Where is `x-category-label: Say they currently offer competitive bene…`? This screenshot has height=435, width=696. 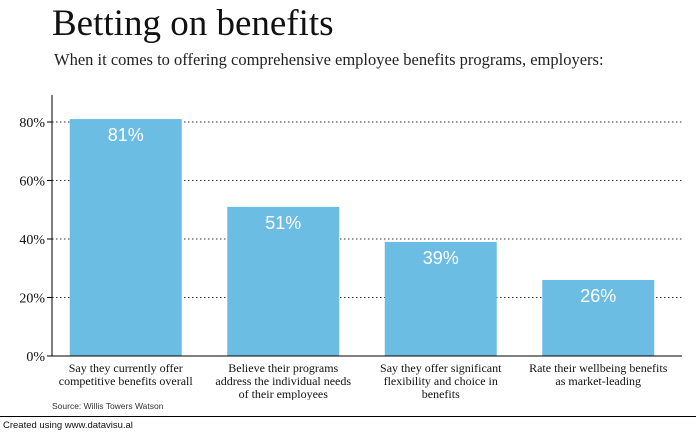
x-category-label: Say they currently offer competitive bene… is located at coordinates (126, 374).